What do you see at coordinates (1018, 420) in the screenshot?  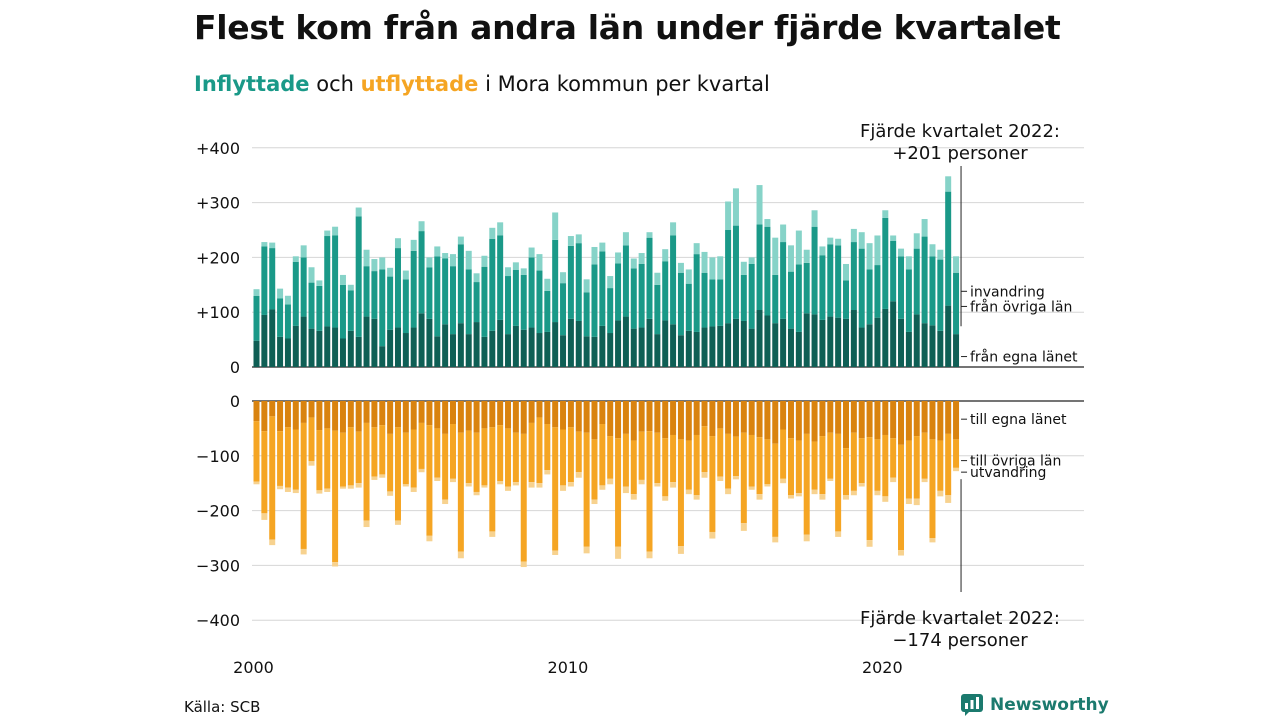 I see `outflow-series-label: till egna länet` at bounding box center [1018, 420].